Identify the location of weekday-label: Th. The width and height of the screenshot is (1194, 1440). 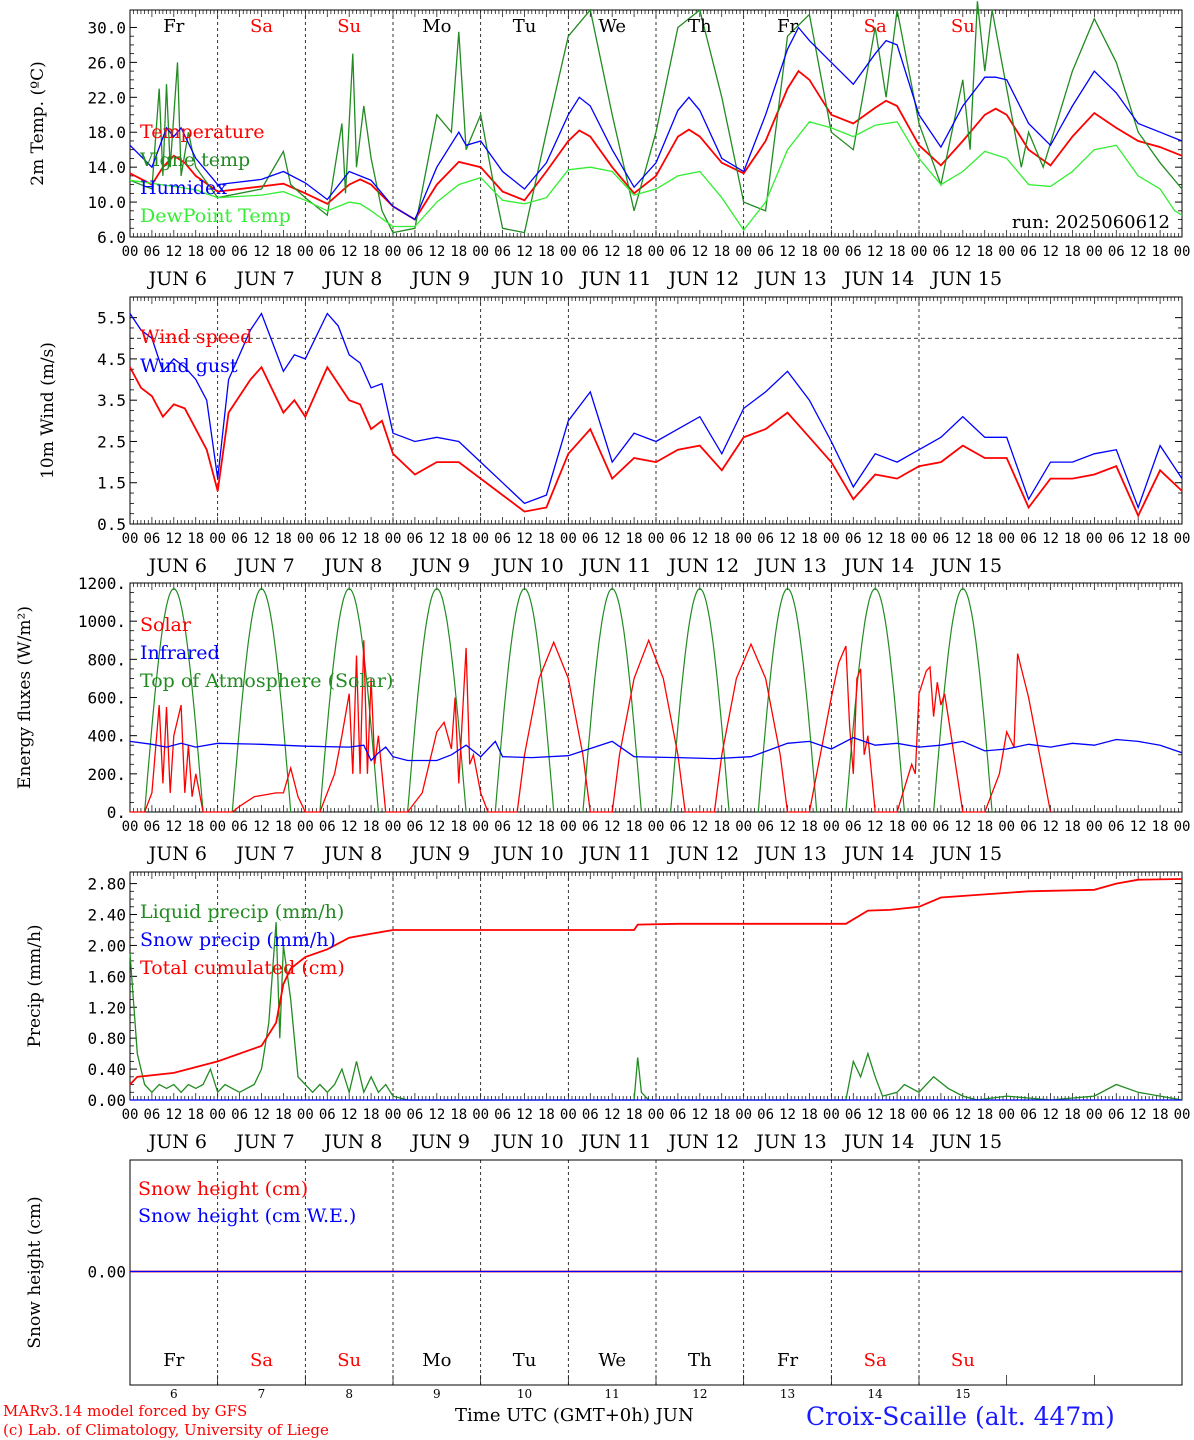
(700, 1360).